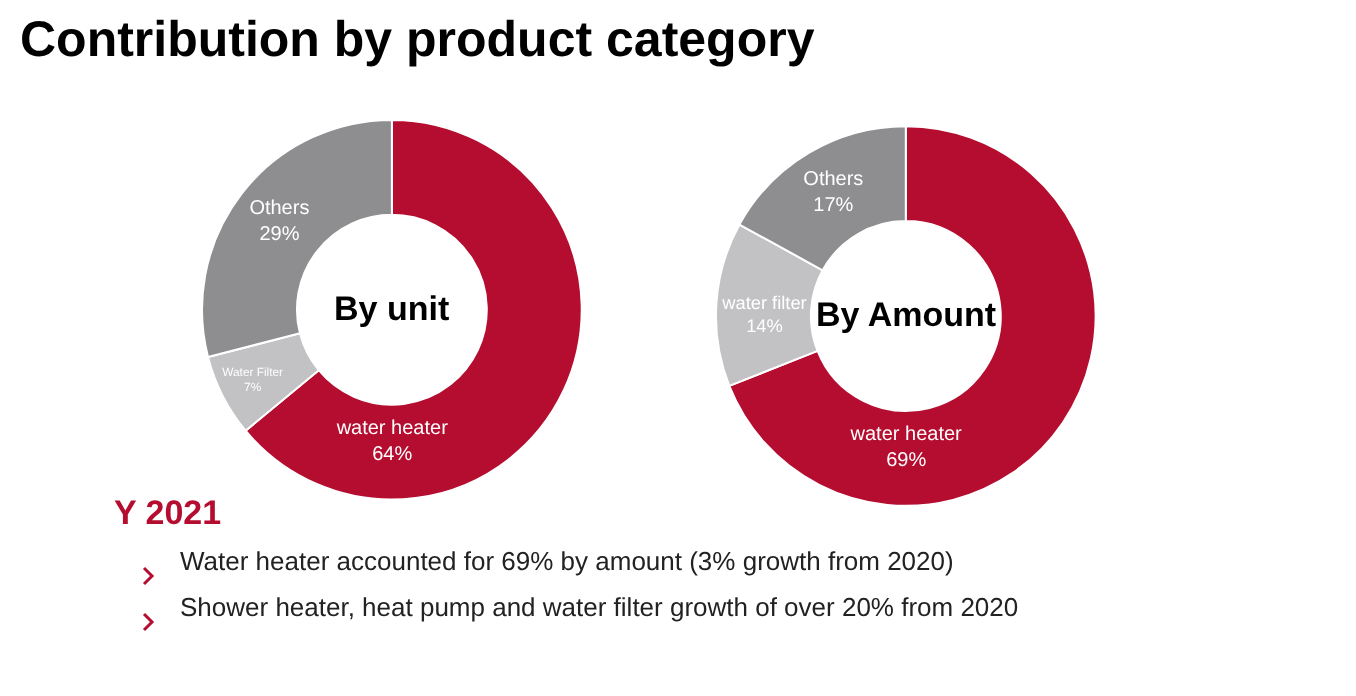 Image resolution: width=1356 pixels, height=696 pixels. What do you see at coordinates (833, 206) in the screenshot?
I see `data-label: 17%` at bounding box center [833, 206].